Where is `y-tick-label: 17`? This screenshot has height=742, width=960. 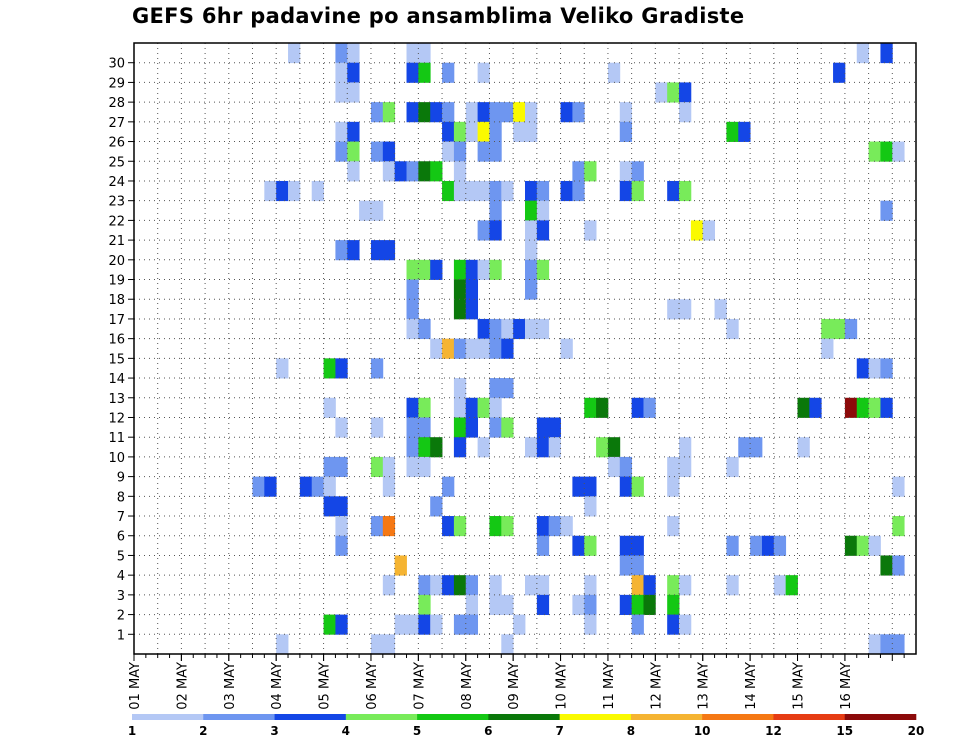 y-tick-label: 17 is located at coordinates (116, 320).